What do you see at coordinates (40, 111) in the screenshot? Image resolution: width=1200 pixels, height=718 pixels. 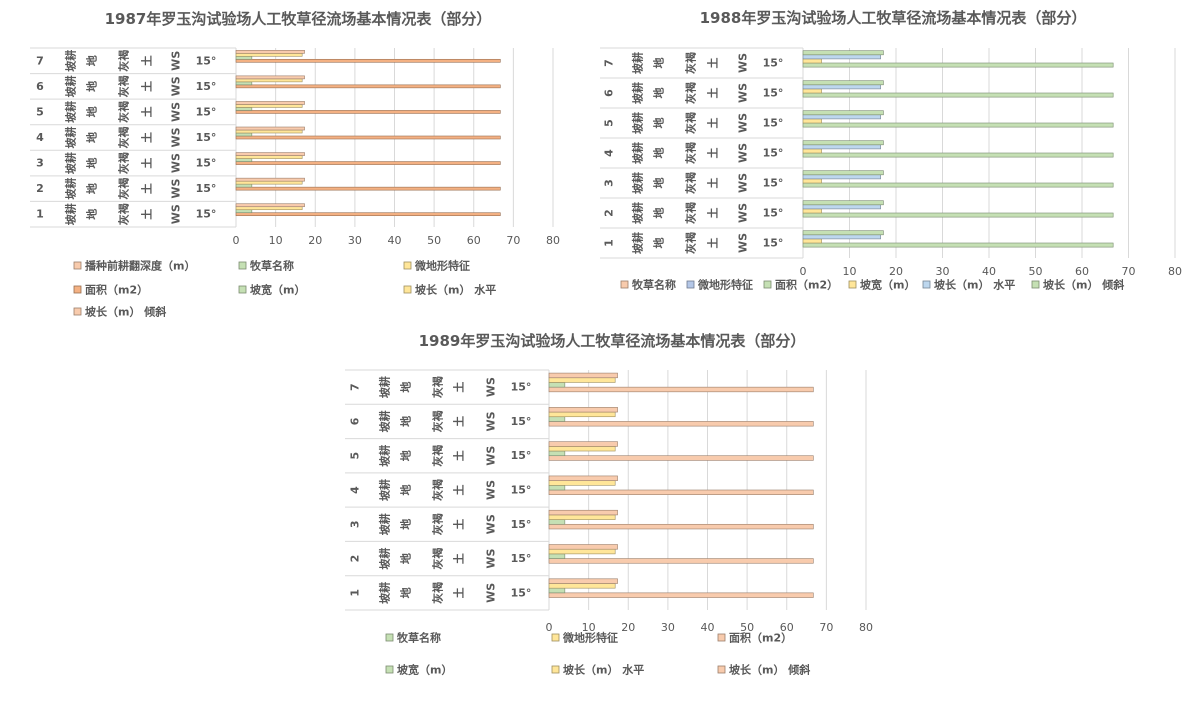 I see `category-label: 5` at bounding box center [40, 111].